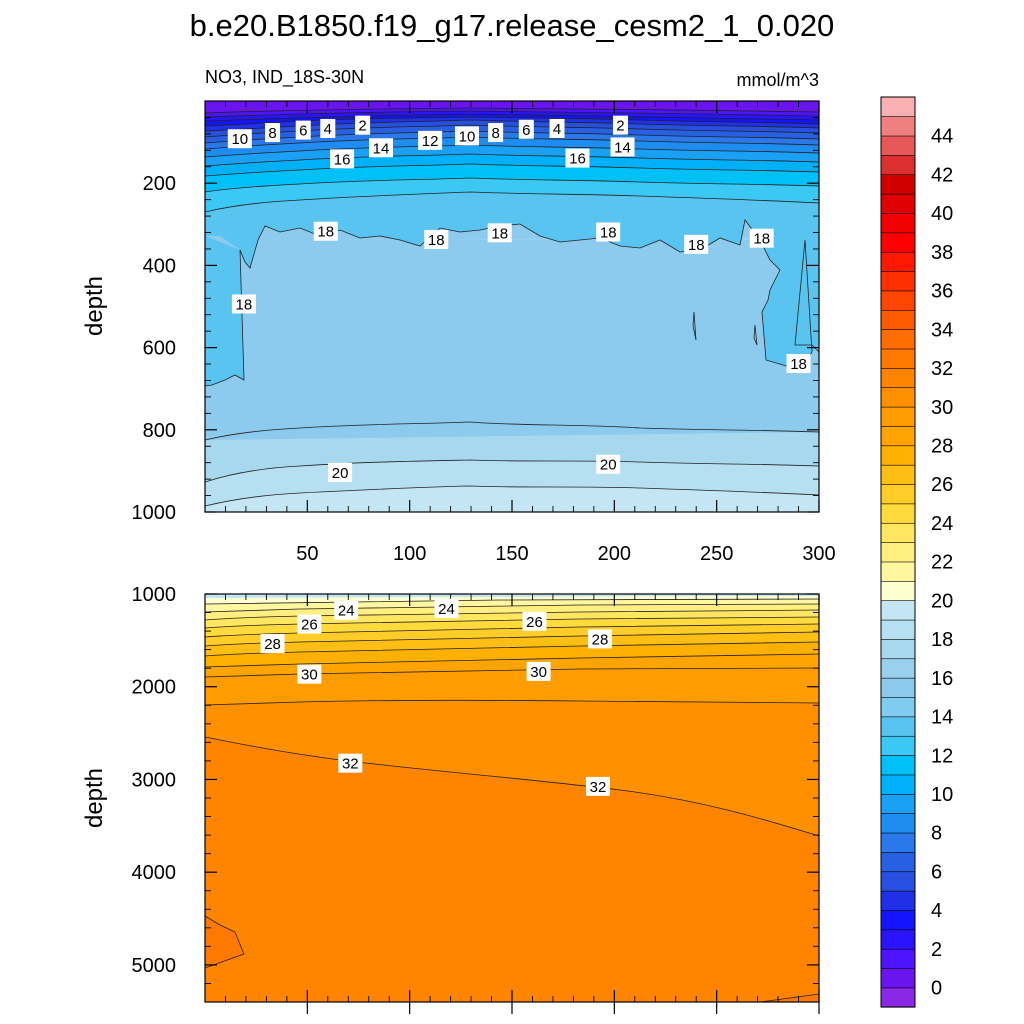  What do you see at coordinates (154, 873) in the screenshot?
I see `bot-ytick-label: 4000` at bounding box center [154, 873].